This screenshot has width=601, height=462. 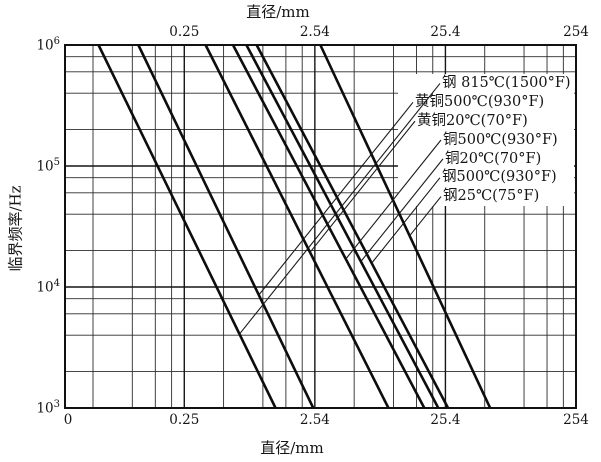 I want to click on y-axis-title: 临界频率/Hz, so click(x=15, y=228).